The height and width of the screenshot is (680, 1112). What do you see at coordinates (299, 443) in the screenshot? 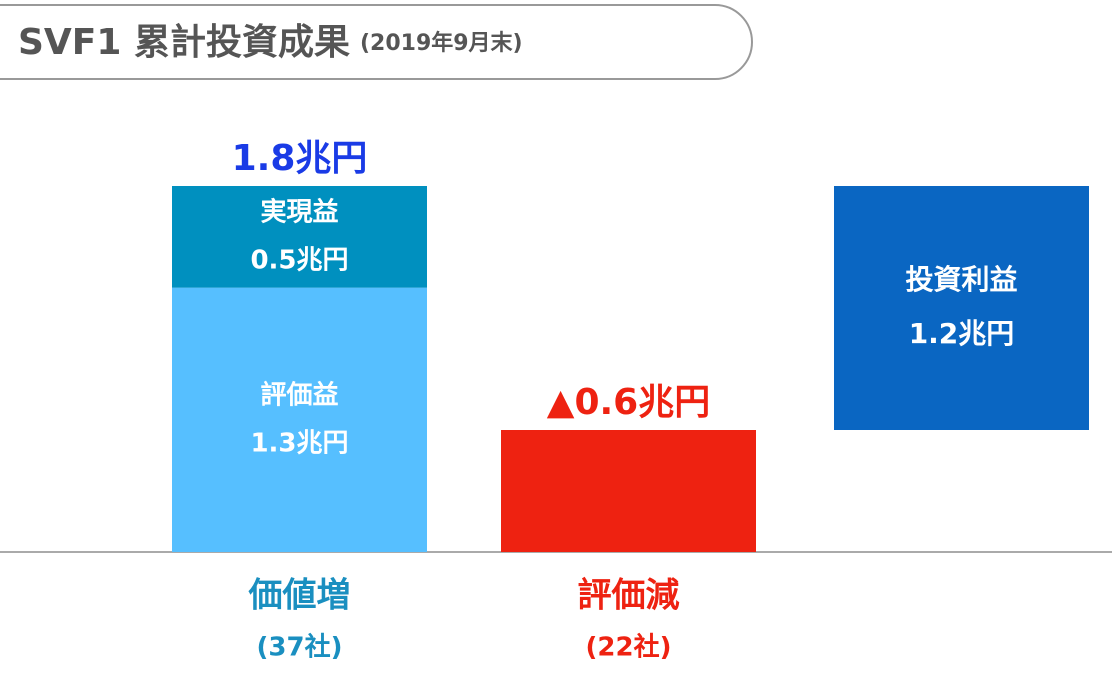
I see `segment-value-label: 1.3兆円` at bounding box center [299, 443].